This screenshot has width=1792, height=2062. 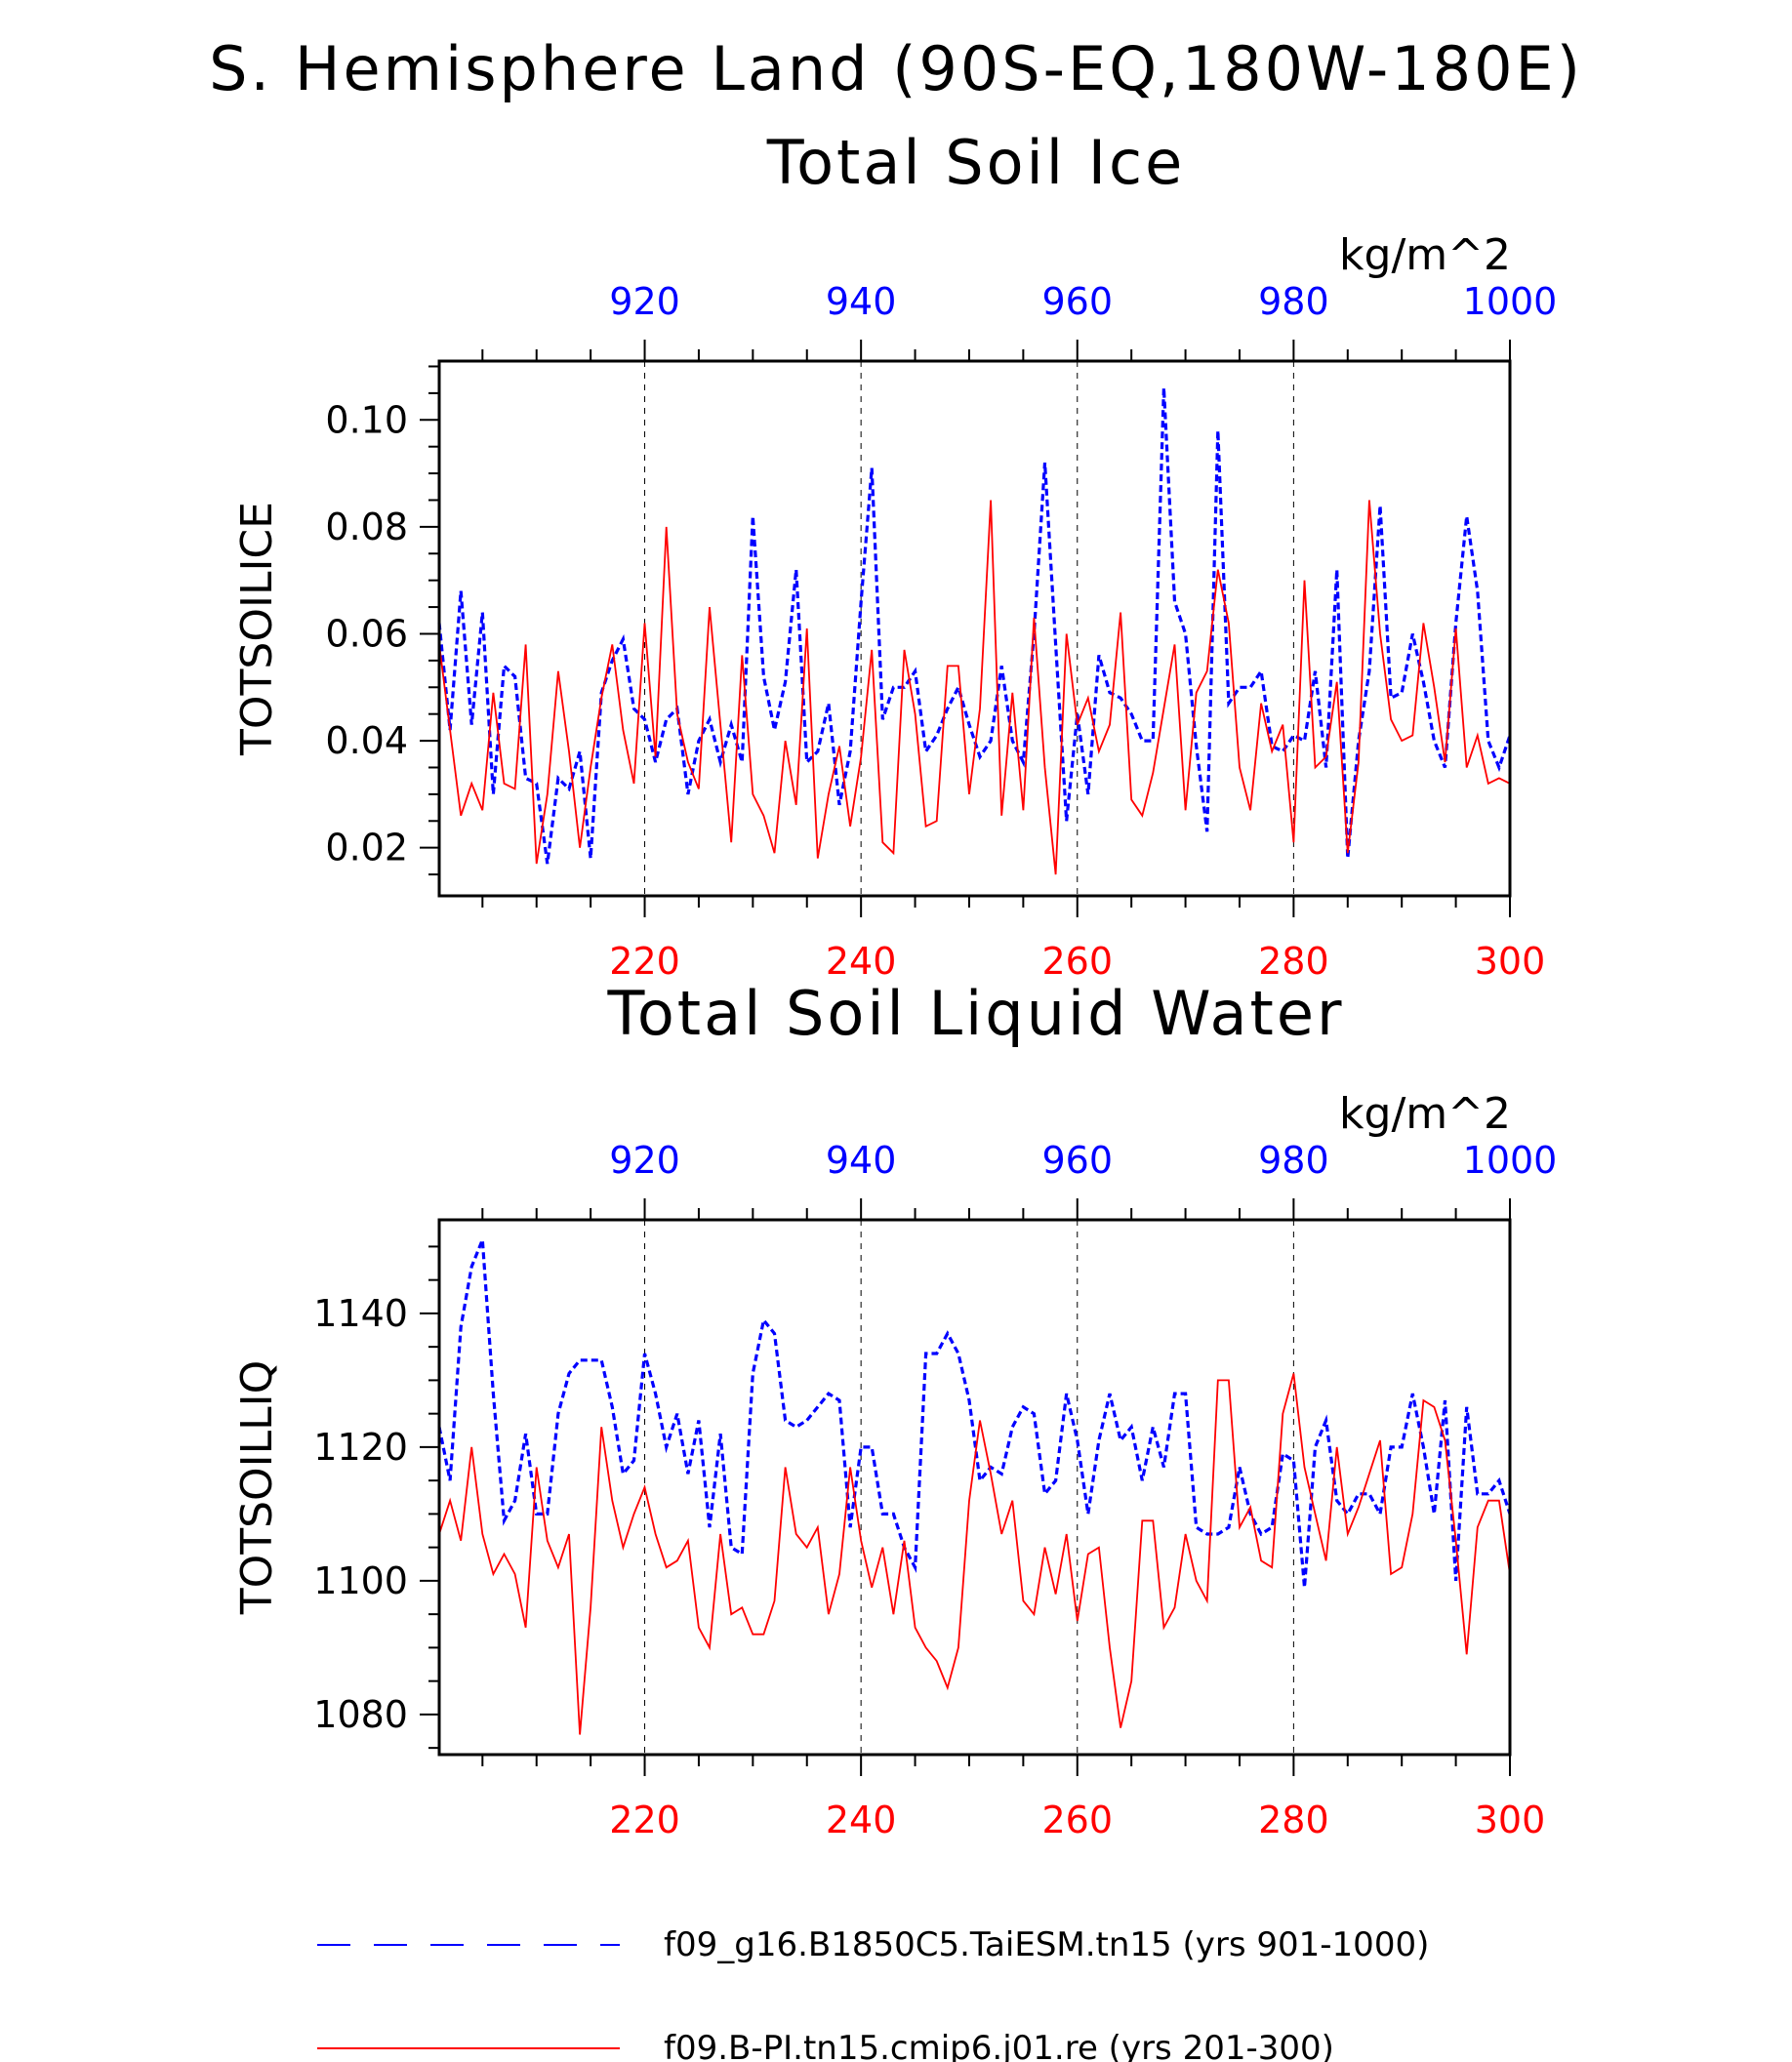 What do you see at coordinates (360, 1580) in the screenshot?
I see `y-tick-label: 1100` at bounding box center [360, 1580].